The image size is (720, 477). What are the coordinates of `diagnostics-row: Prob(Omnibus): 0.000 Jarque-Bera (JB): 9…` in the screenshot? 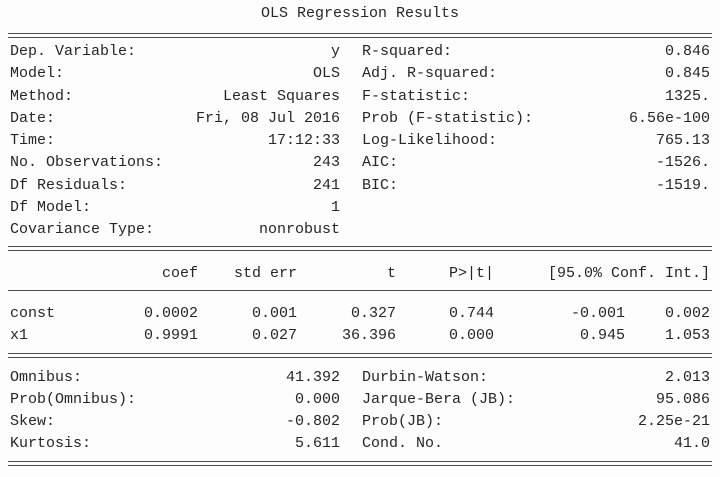 It's located at (360, 400).